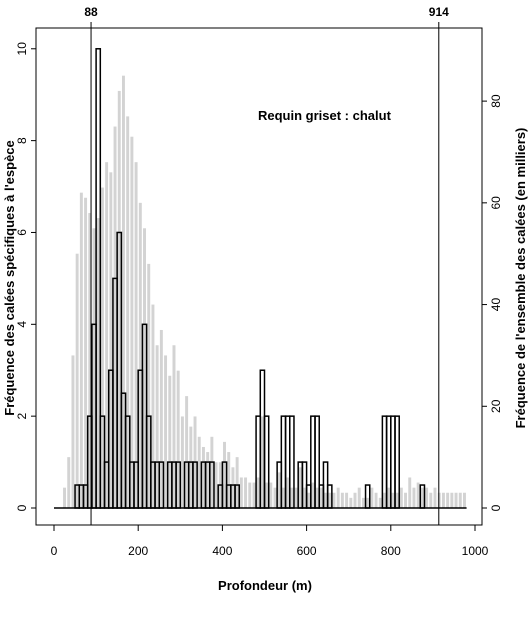 This screenshot has height=632, width=529. Describe the element at coordinates (496, 101) in the screenshot. I see `y-right-tick-label: 80` at that location.